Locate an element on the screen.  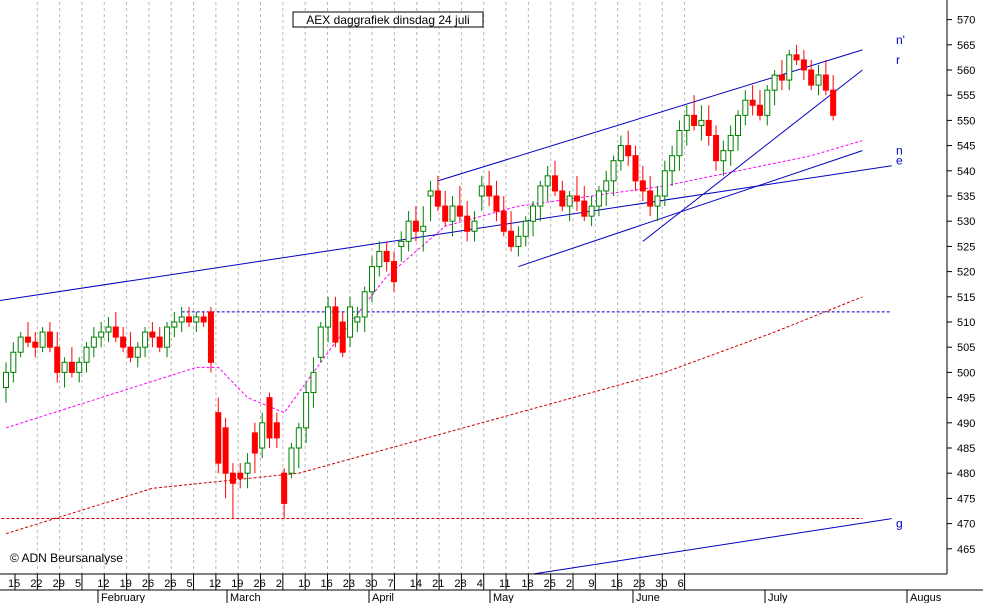
trend-label: g is located at coordinates (899, 524).